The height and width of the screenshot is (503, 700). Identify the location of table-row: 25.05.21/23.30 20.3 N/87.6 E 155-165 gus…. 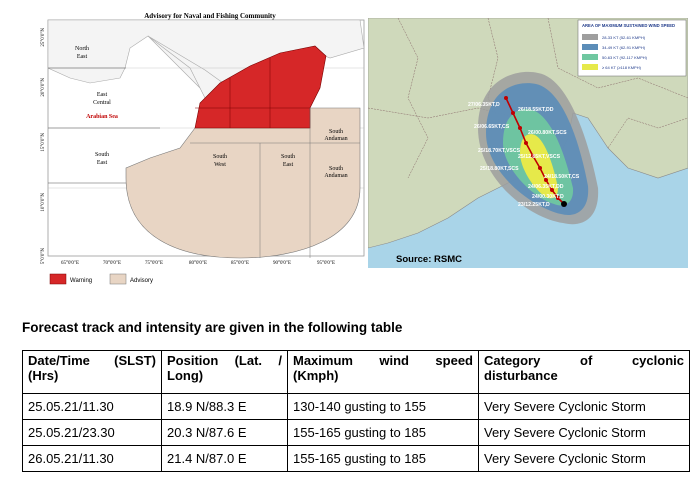
(356, 432).